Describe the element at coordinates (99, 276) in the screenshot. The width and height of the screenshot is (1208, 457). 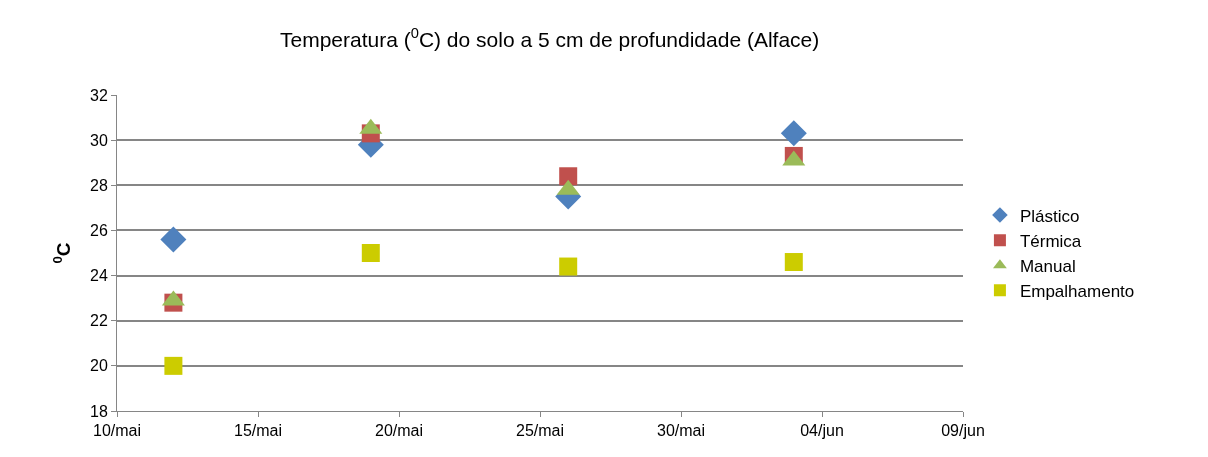
I see `y-tick-label: 24` at that location.